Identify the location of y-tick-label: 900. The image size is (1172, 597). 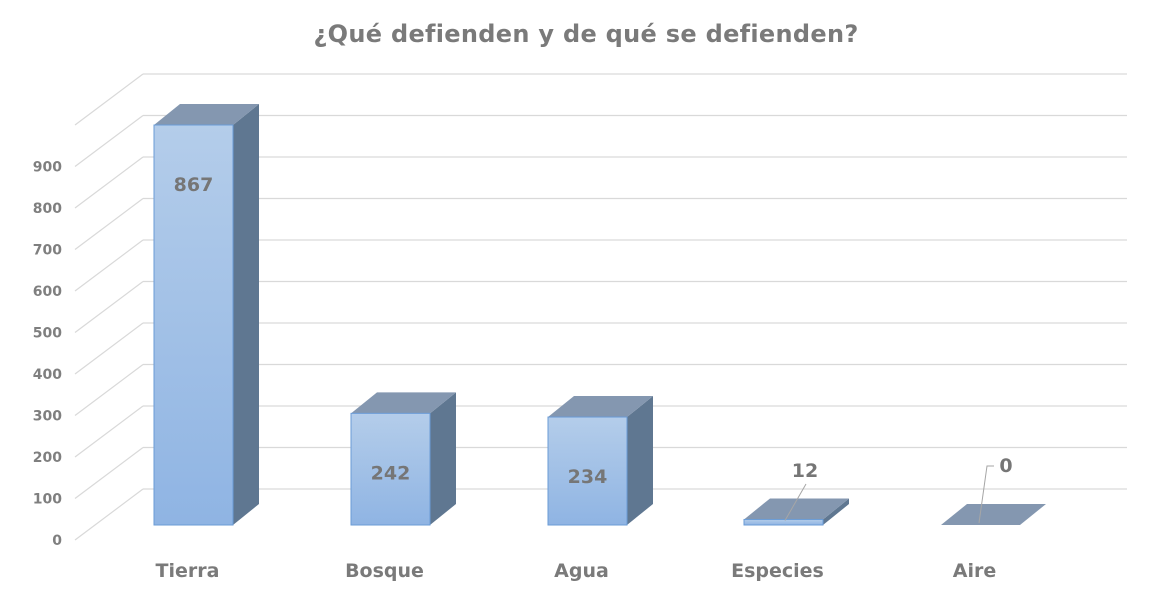
(47, 168).